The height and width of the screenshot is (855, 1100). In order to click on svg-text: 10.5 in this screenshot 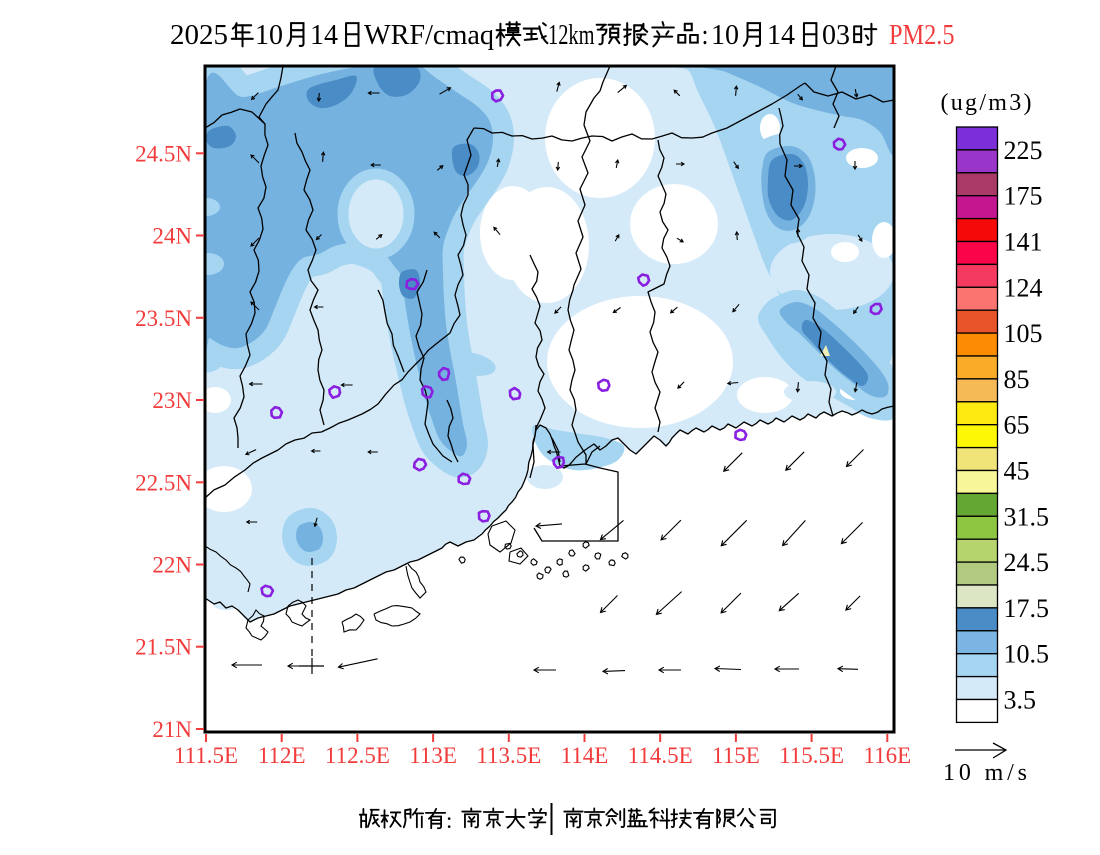, I will do `click(1027, 654)`.